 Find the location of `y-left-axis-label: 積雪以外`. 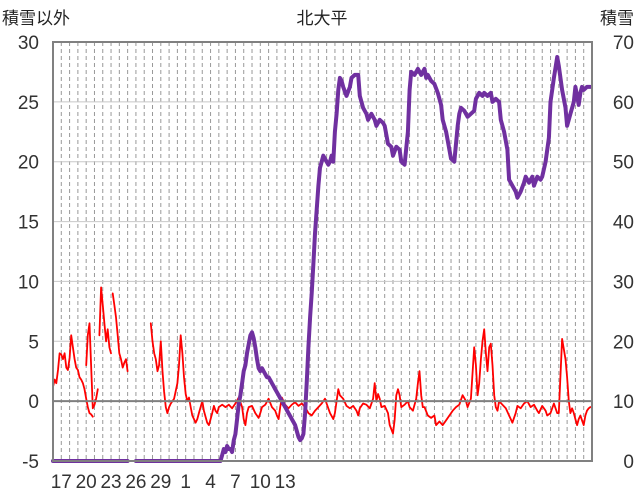

y-left-axis-label: 積雪以外 is located at coordinates (36, 19).